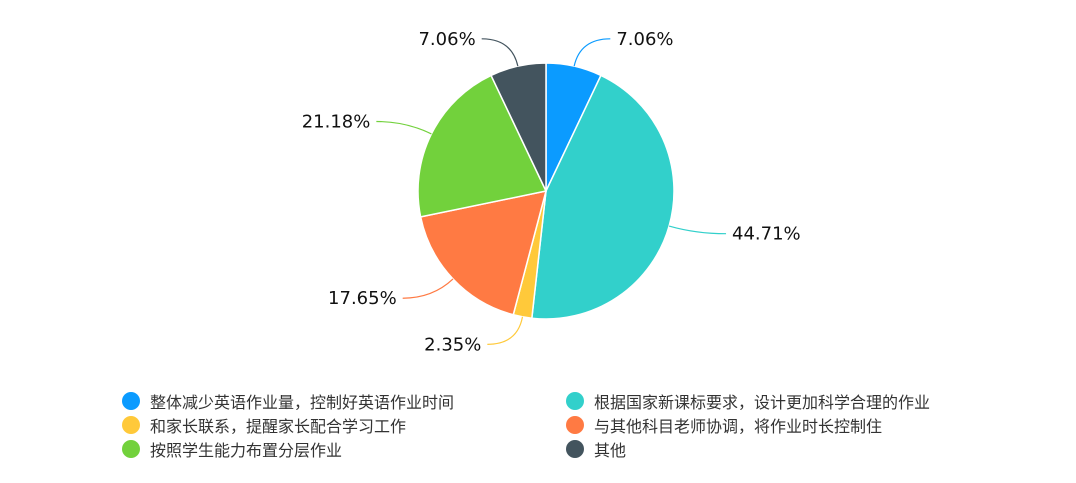 The width and height of the screenshot is (1076, 483). What do you see at coordinates (278, 426) in the screenshot?
I see `legend-label: 和家长联系，提醒家长配合学习工作` at bounding box center [278, 426].